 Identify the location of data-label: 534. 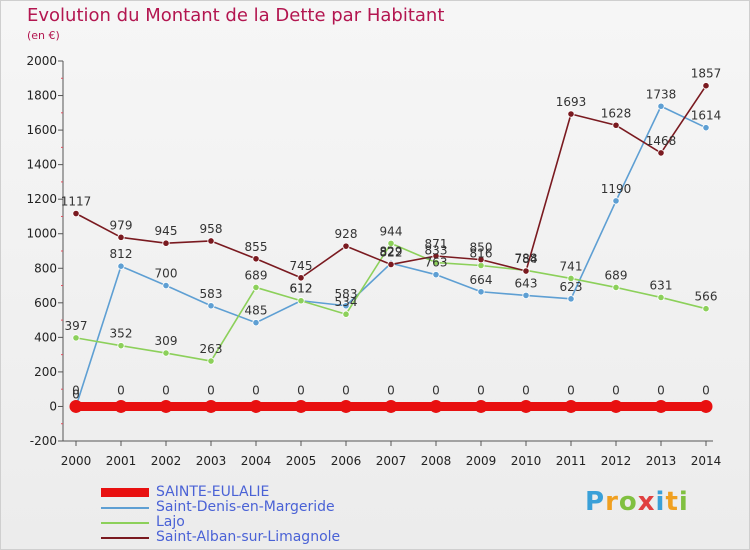
(346, 302).